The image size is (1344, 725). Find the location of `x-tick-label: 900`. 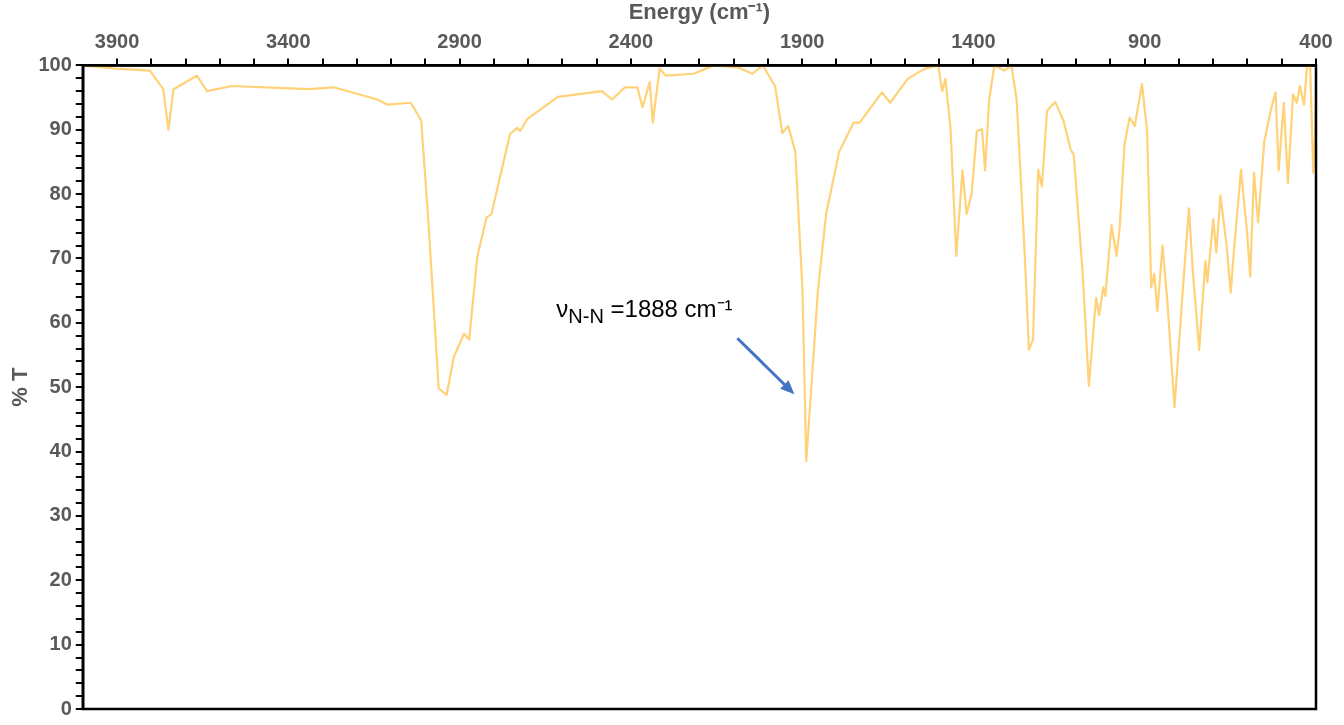

x-tick-label: 900 is located at coordinates (1145, 40).